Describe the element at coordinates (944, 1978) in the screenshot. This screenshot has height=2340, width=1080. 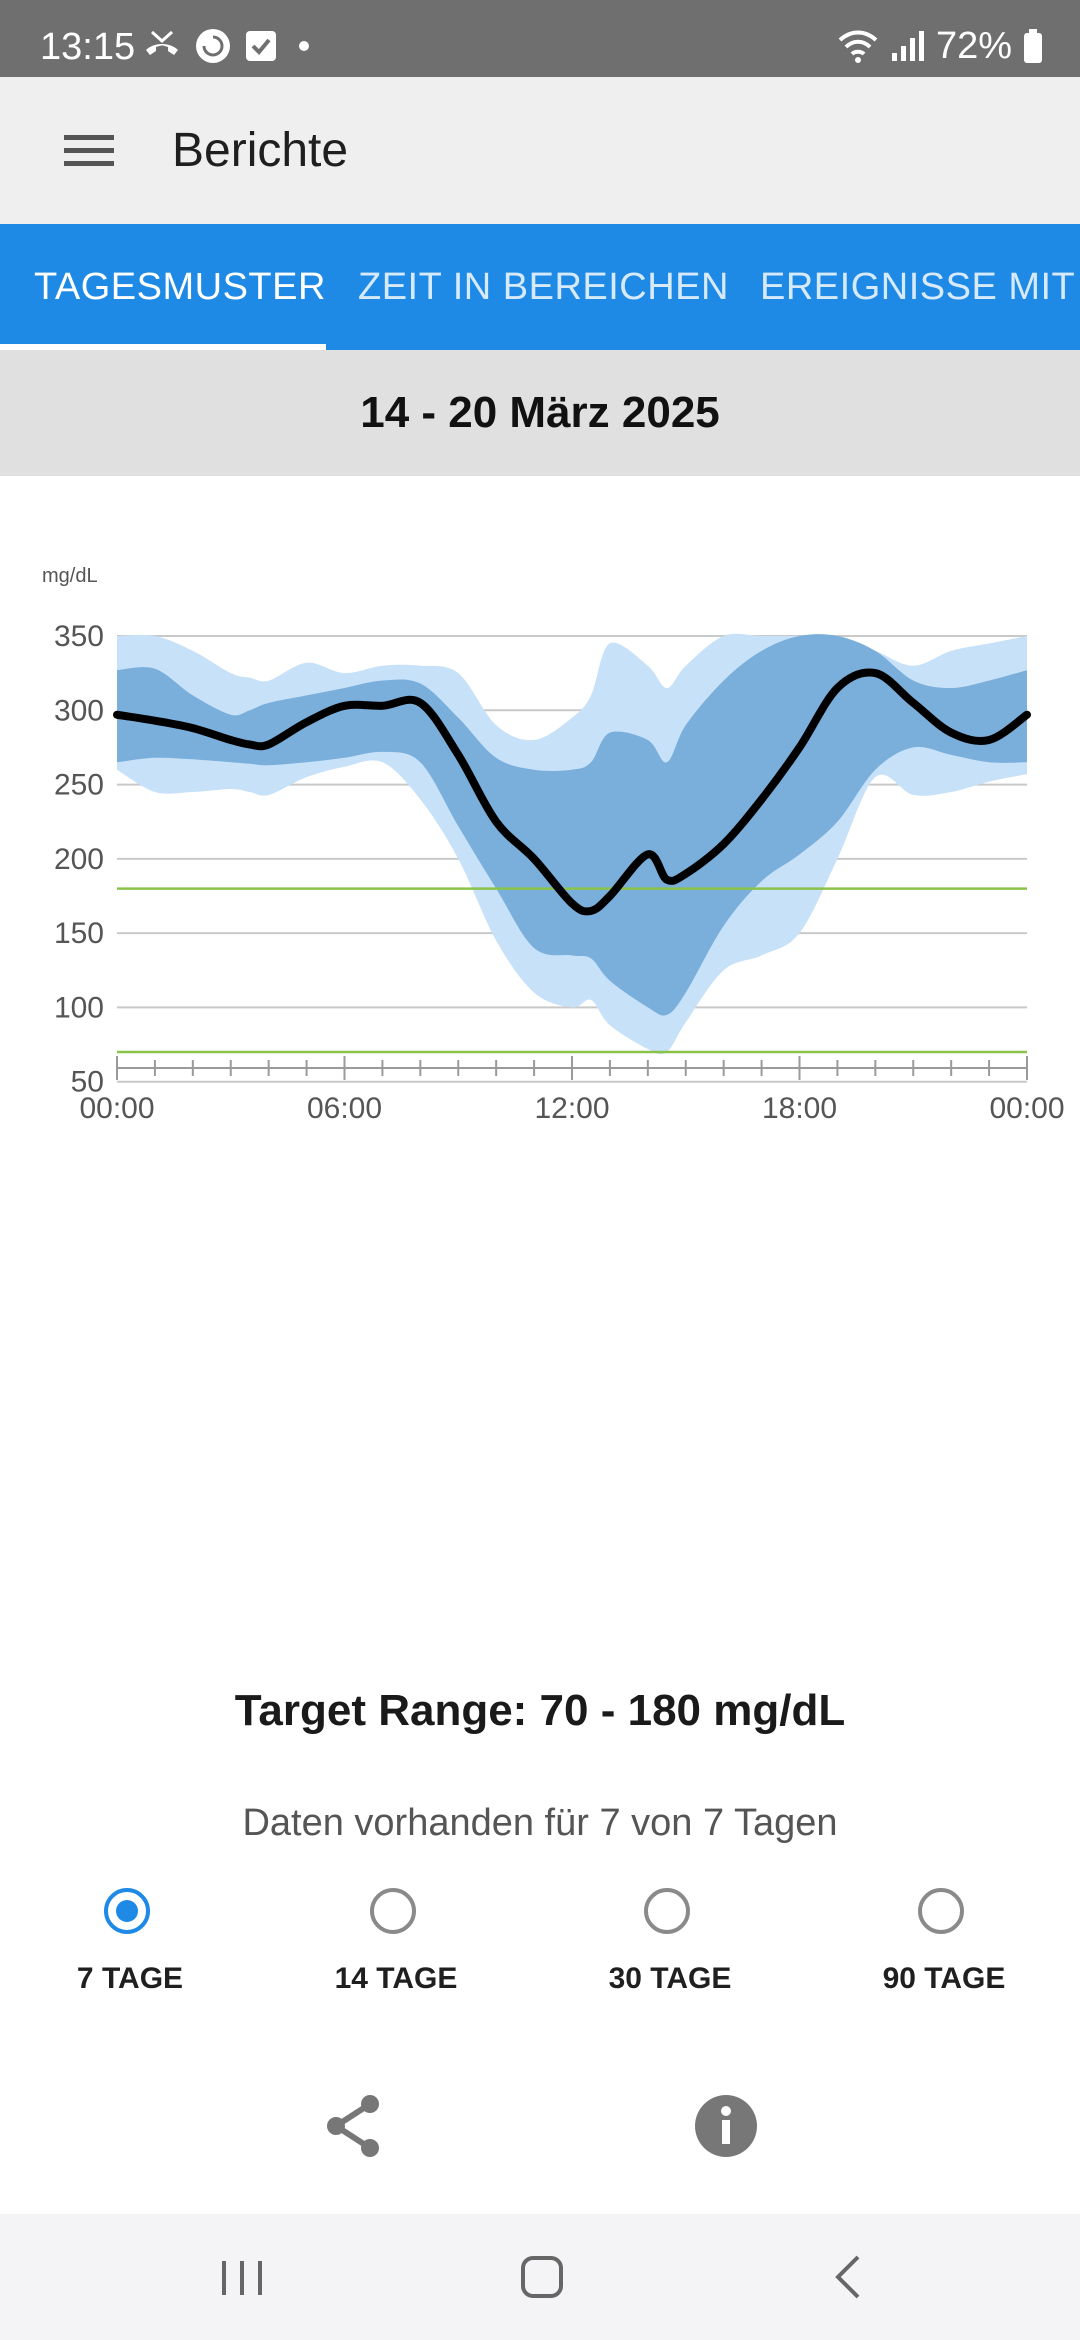
I see `period-label-90: 90 TAGE` at that location.